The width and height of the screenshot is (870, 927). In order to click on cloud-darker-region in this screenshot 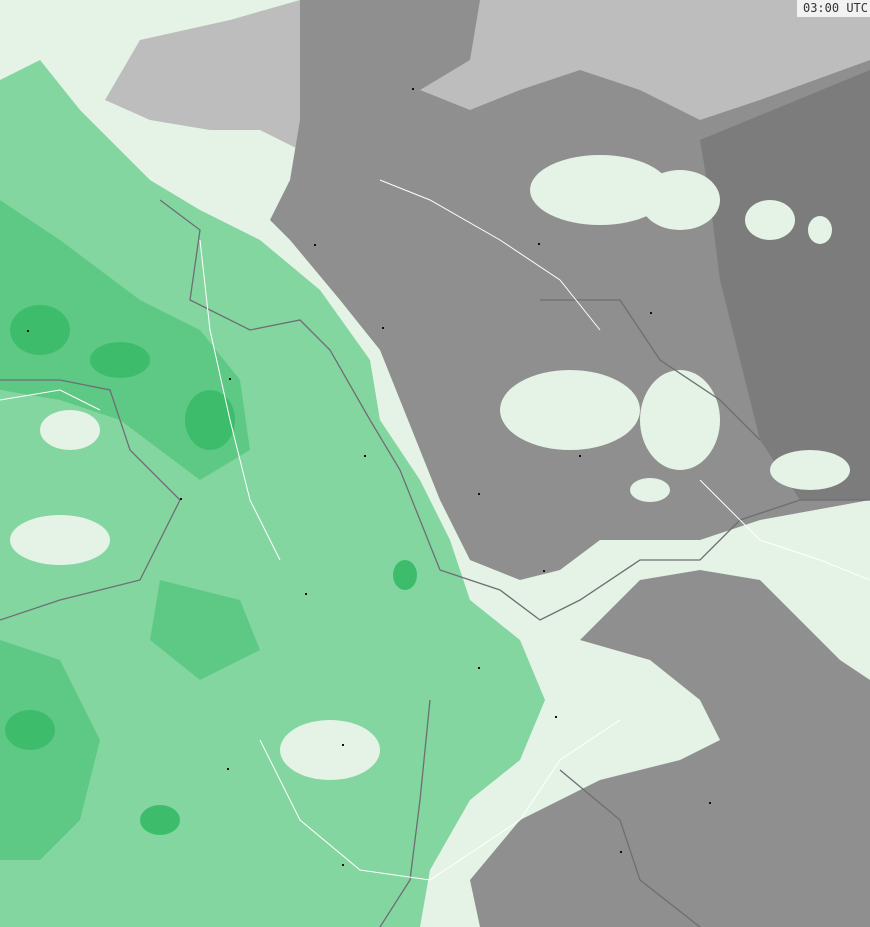, I will do `click(785, 285)`.